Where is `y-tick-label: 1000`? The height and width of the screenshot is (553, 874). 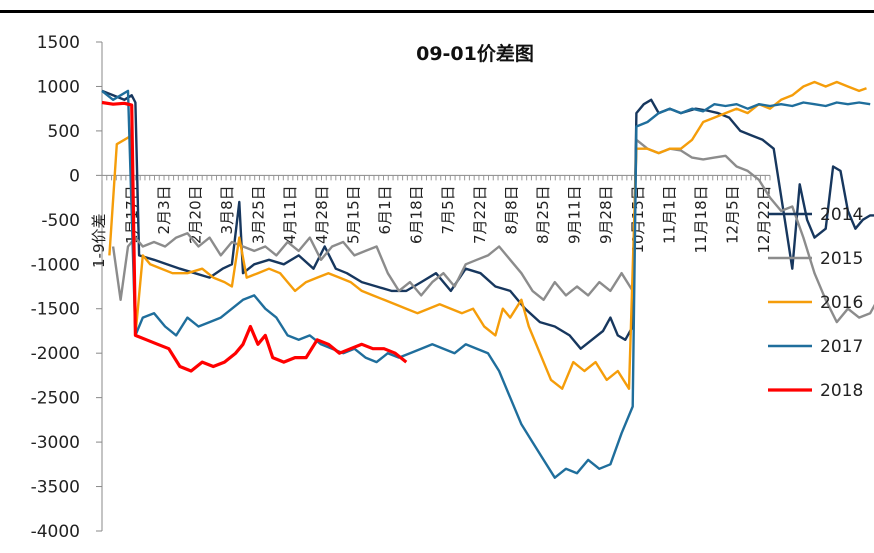 y-tick-label: 1000 is located at coordinates (58, 87).